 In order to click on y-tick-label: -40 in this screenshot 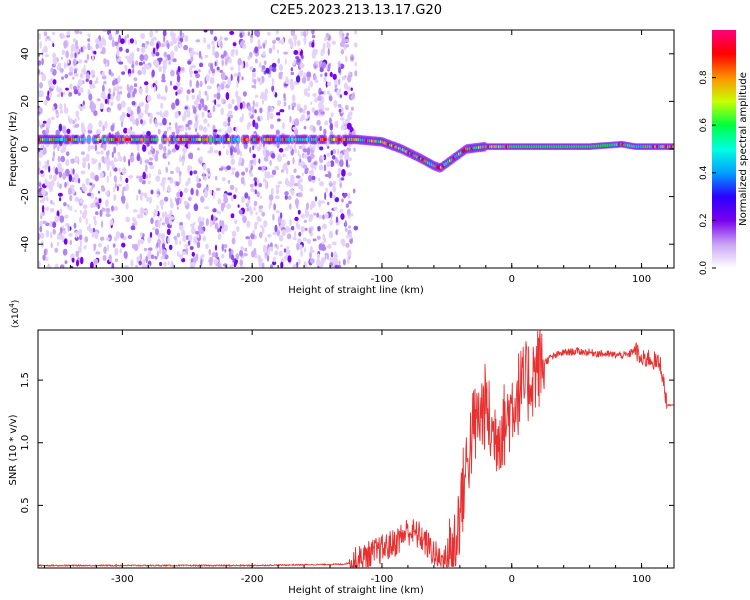, I will do `click(25, 244)`.